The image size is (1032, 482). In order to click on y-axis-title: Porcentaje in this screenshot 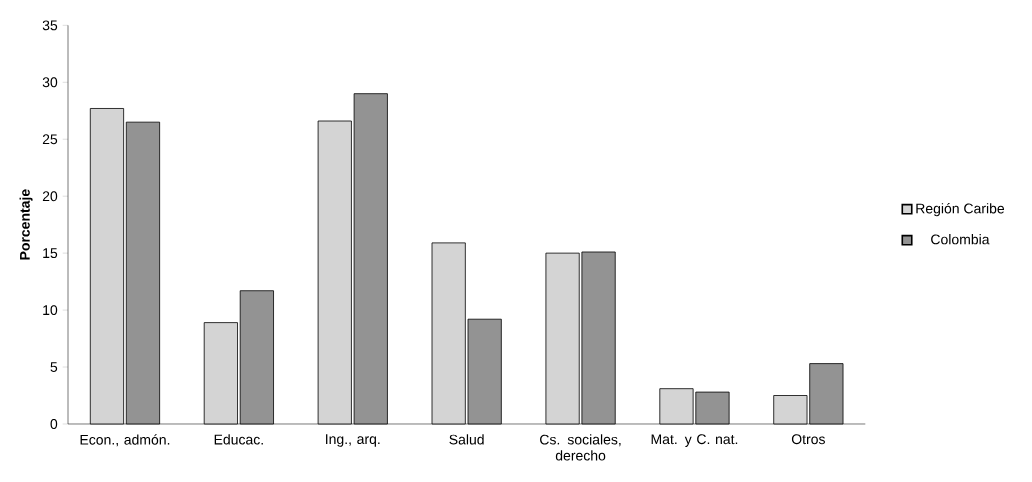, I will do `click(26, 224)`.